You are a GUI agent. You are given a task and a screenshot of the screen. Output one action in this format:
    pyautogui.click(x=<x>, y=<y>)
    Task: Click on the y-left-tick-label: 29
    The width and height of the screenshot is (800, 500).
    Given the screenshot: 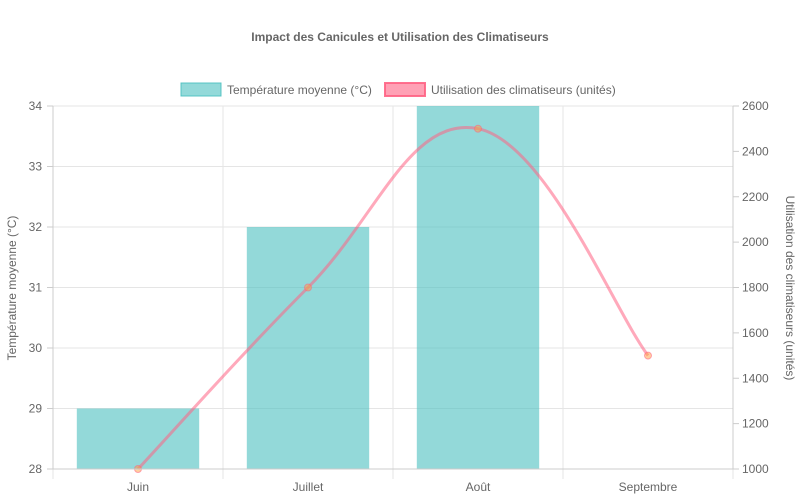 What is the action you would take?
    pyautogui.click(x=36, y=409)
    